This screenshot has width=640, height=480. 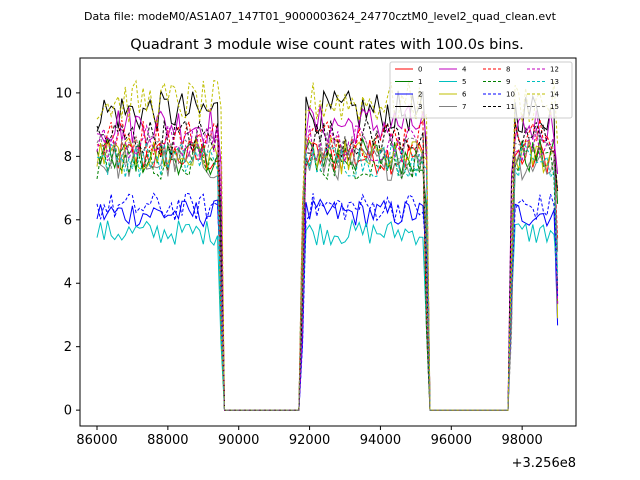 What do you see at coordinates (68, 347) in the screenshot?
I see `y-tick-label: 2` at bounding box center [68, 347].